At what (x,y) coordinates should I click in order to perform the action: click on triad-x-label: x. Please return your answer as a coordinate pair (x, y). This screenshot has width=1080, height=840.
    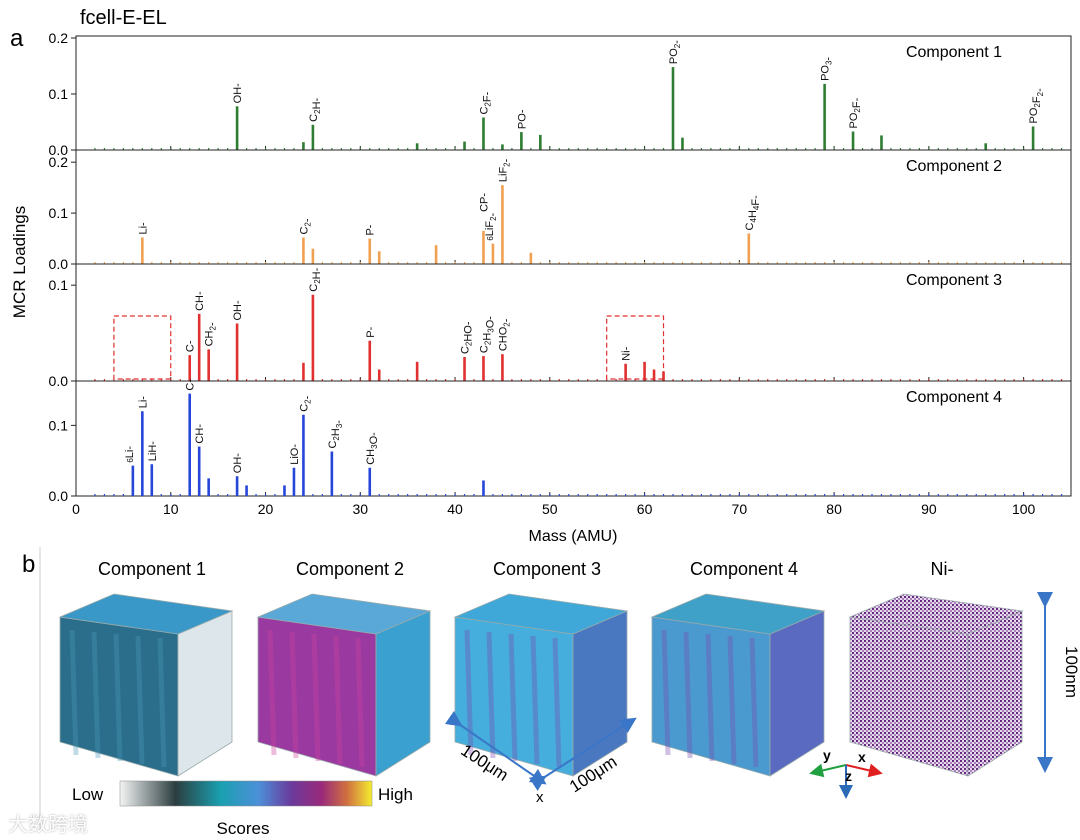
    Looking at the image, I should click on (862, 757).